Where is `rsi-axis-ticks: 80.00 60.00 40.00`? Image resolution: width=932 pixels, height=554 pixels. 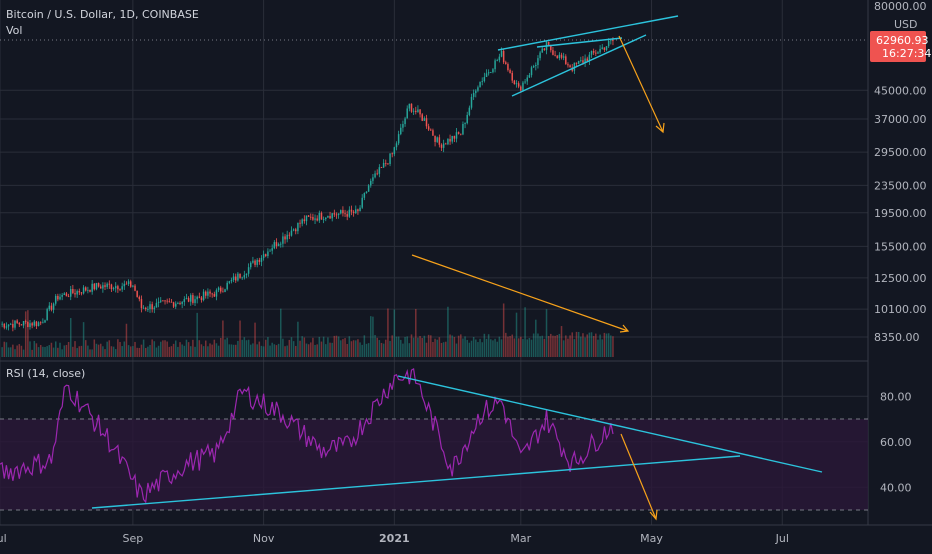 rsi-axis-ticks: 80.00 60.00 40.00 is located at coordinates (896, 442).